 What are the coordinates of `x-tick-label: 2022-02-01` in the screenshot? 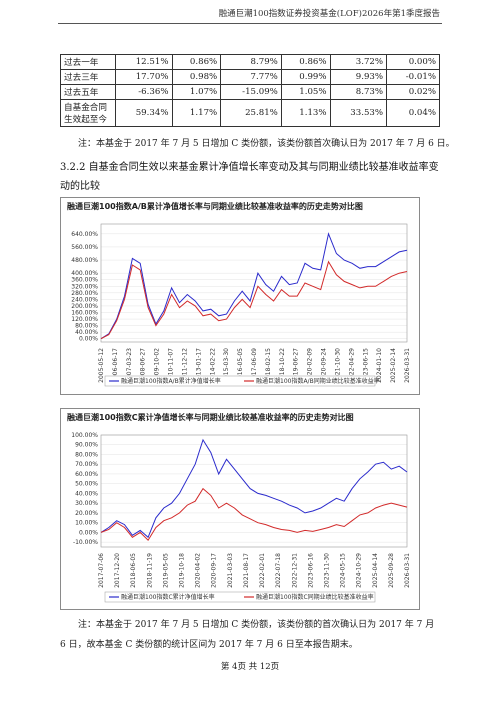 It's located at (262, 570).